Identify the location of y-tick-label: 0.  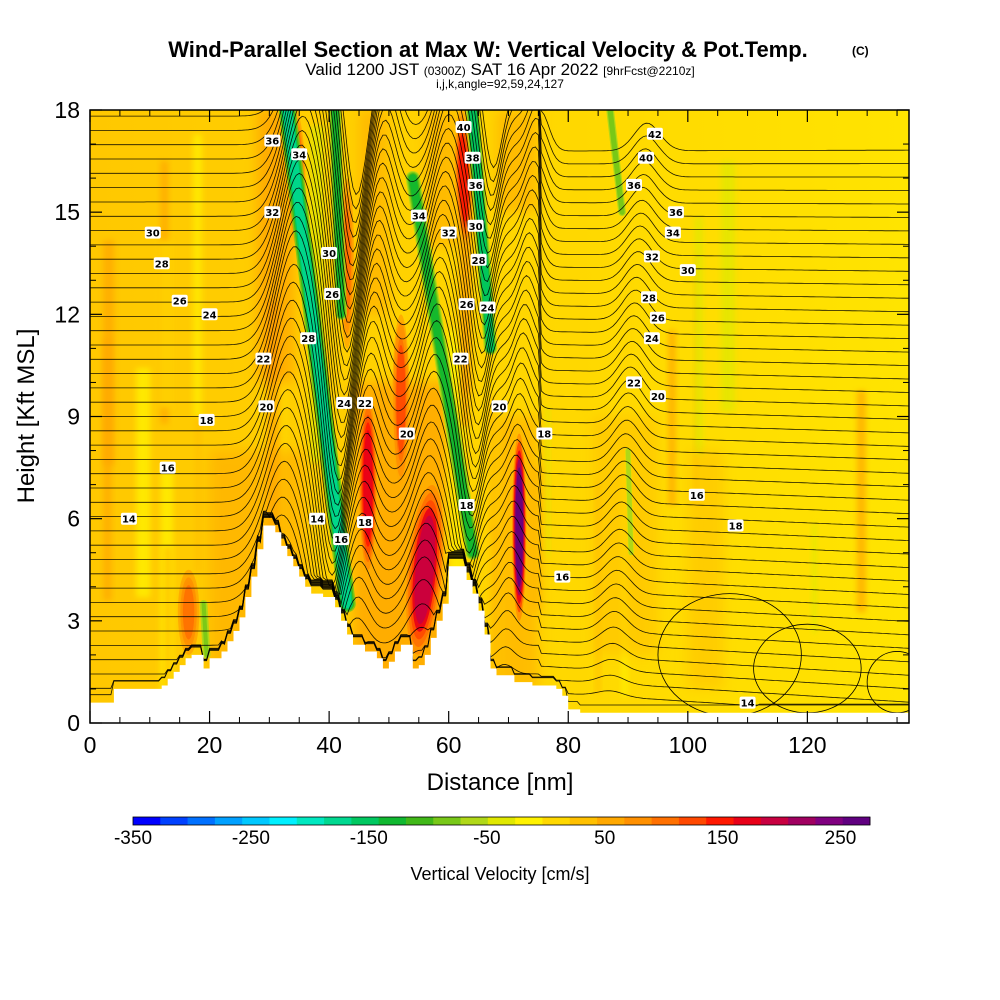
(73, 723).